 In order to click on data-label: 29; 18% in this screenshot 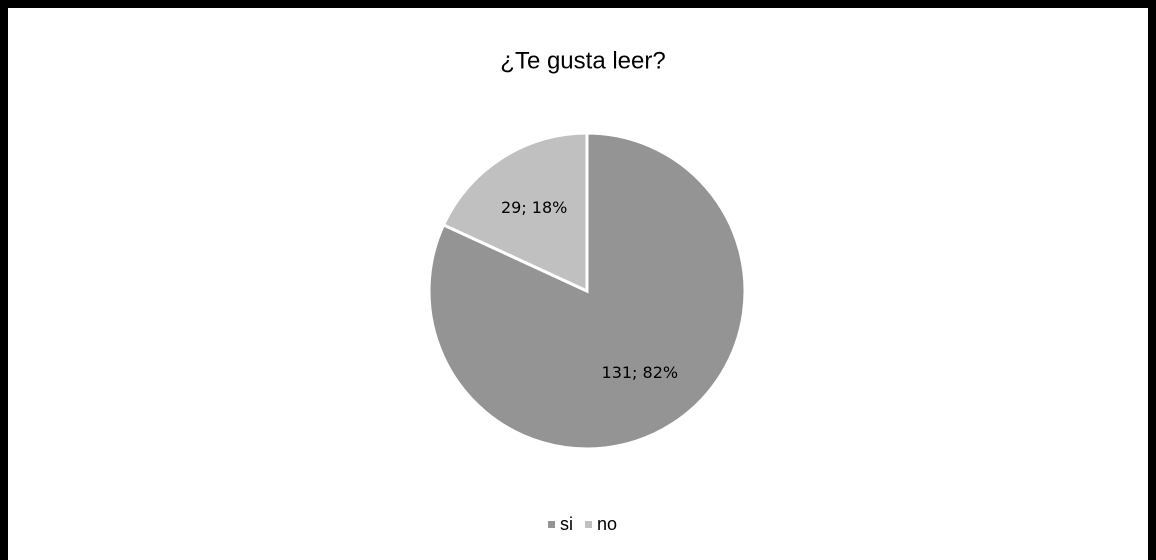, I will do `click(534, 207)`.